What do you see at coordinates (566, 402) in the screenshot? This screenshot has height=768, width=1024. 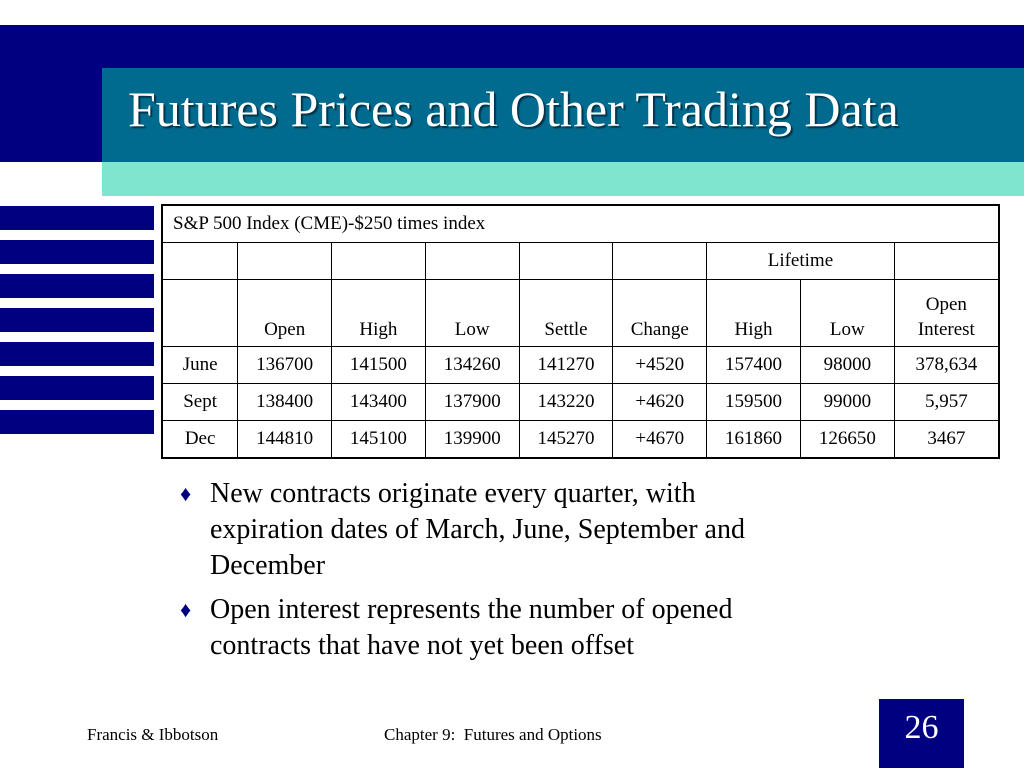 I see `settle-cell: 143220` at bounding box center [566, 402].